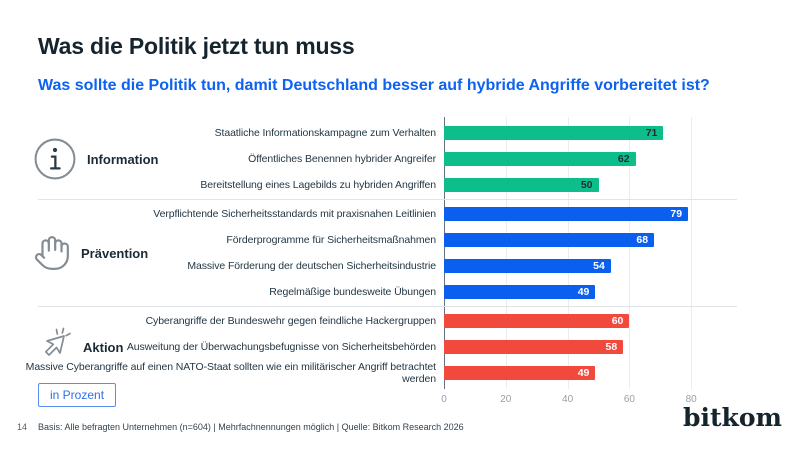 The width and height of the screenshot is (800, 450). I want to click on bar-value-label: 79, so click(676, 214).